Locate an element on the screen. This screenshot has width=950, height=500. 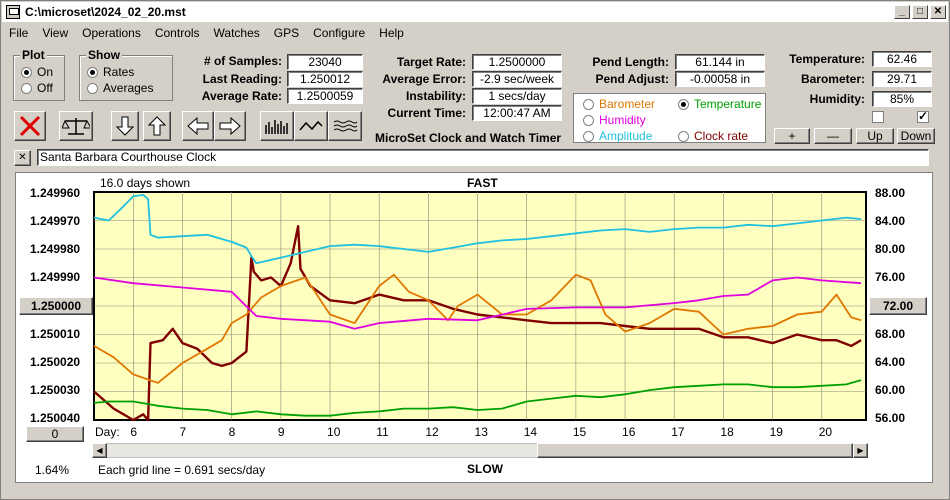
menu-configure: Configure is located at coordinates (339, 33).